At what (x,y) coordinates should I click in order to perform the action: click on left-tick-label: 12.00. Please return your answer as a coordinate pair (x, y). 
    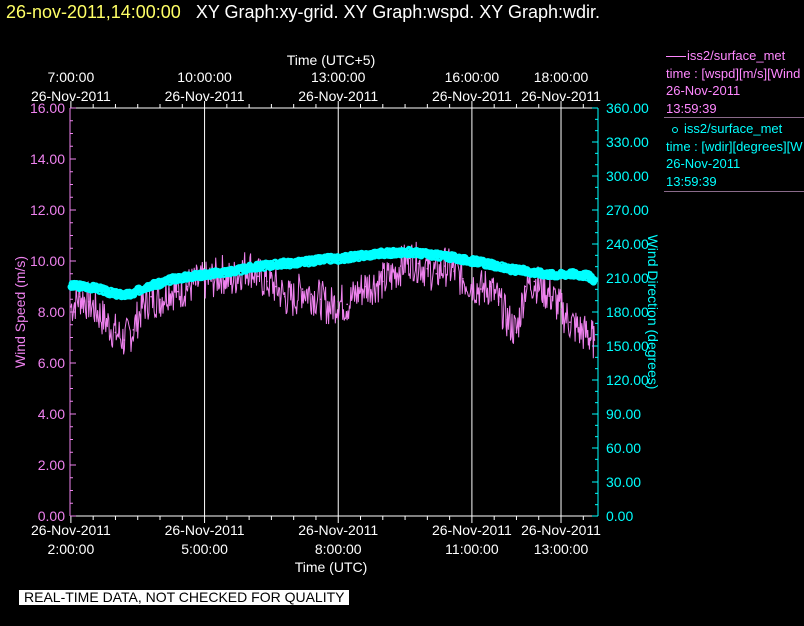
    Looking at the image, I should click on (47, 210).